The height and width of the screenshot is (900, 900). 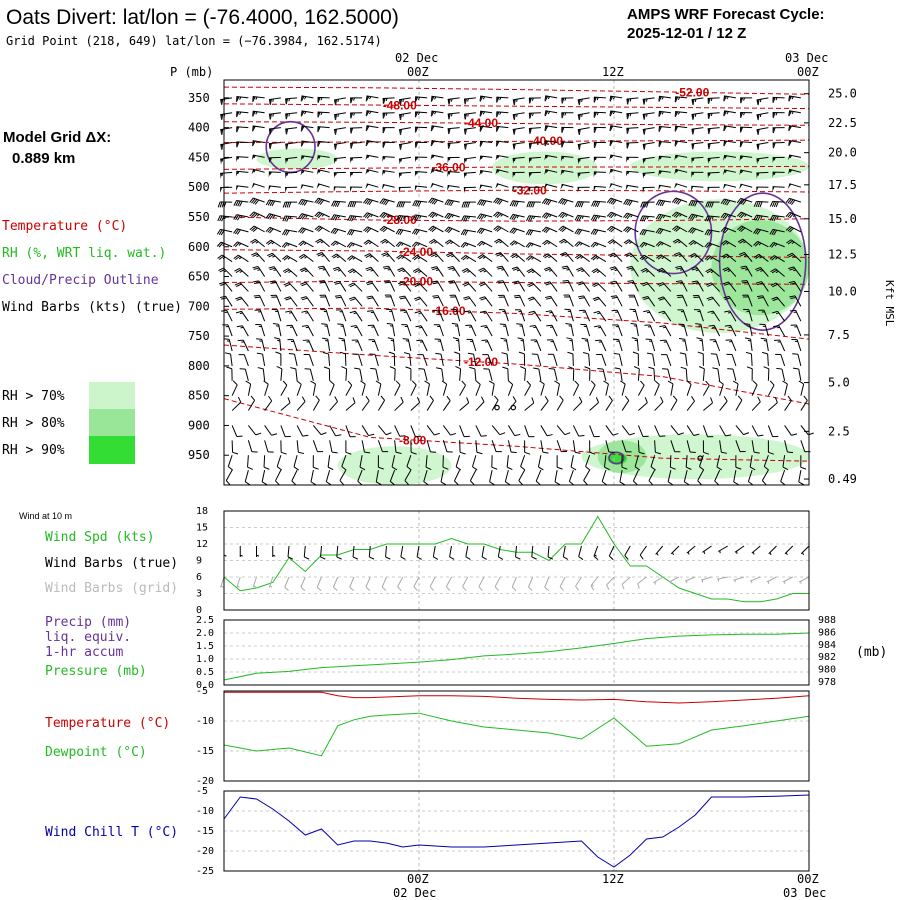 I want to click on temperature-panel: -5-10-15-20, so click(x=503, y=736).